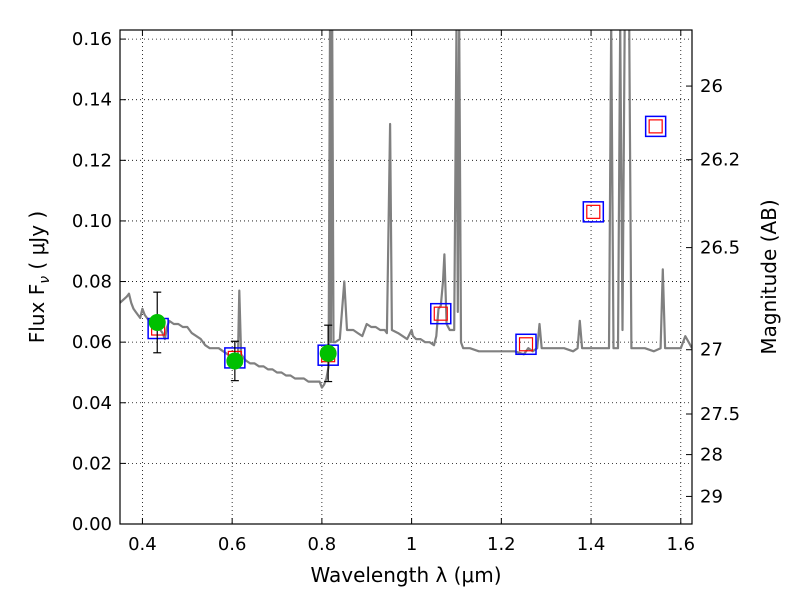 The height and width of the screenshot is (600, 800). Describe the element at coordinates (591, 544) in the screenshot. I see `x-tick-label: 1.4` at that location.